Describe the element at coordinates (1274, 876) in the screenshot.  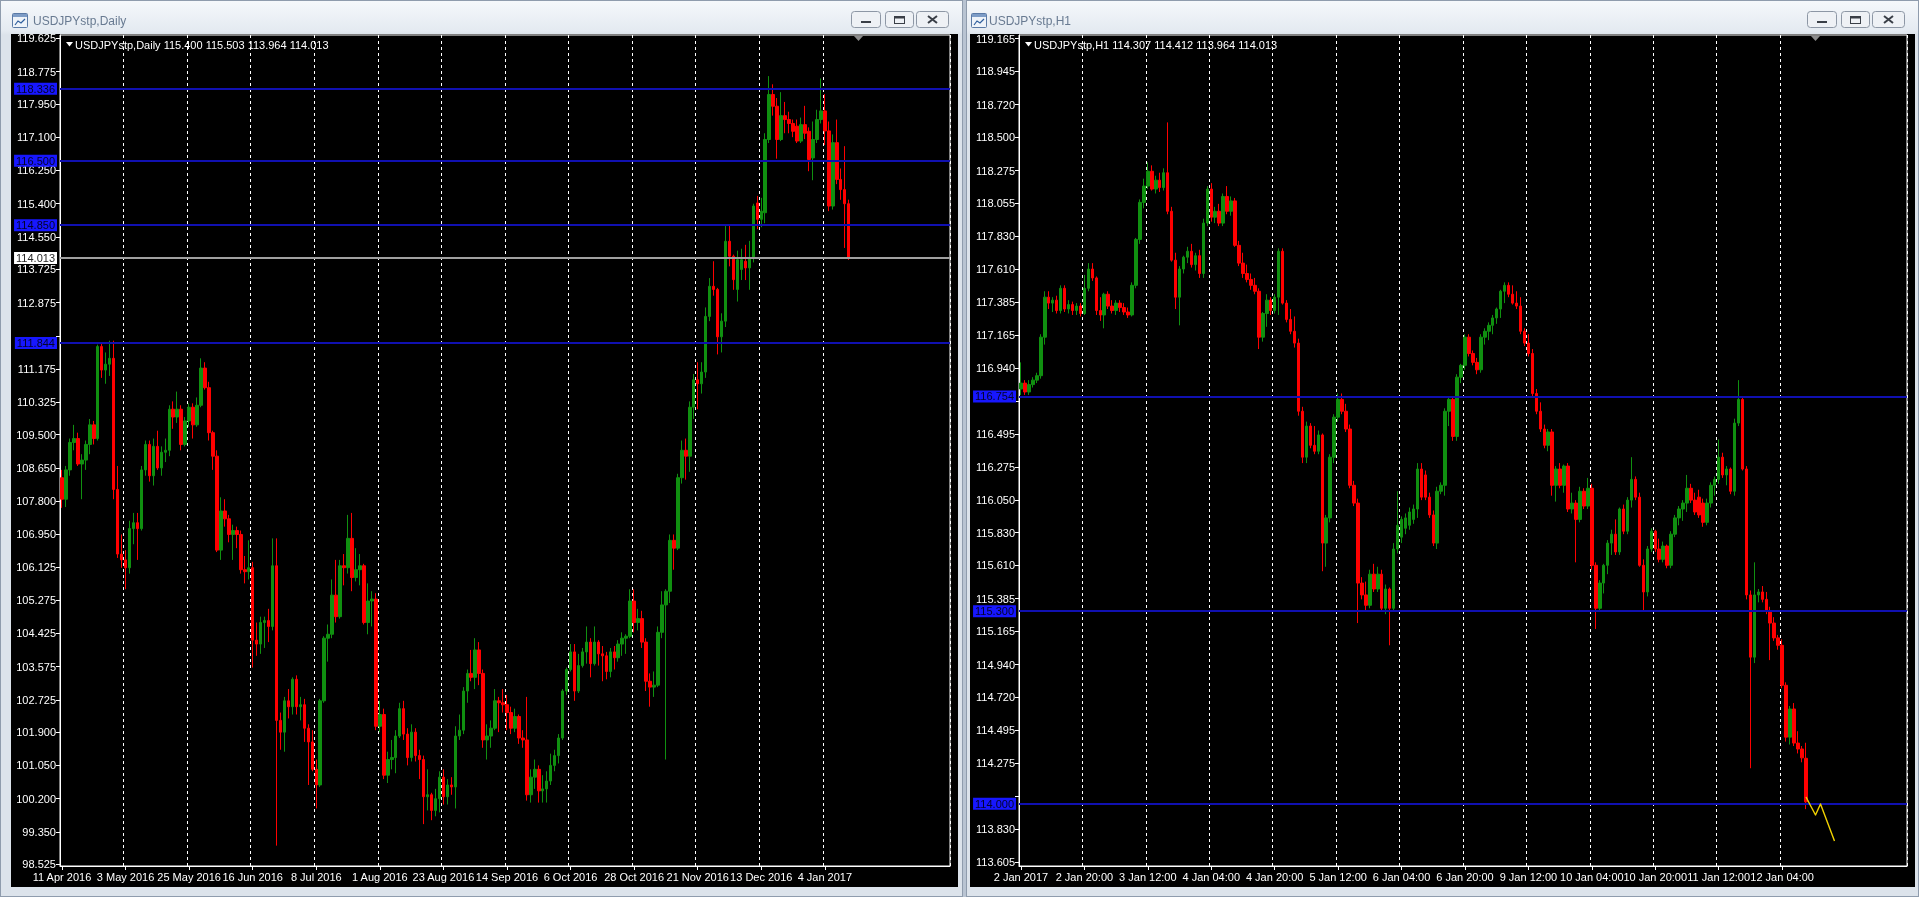
I see `x-tick-label: 4 Jan 20:00` at that location.